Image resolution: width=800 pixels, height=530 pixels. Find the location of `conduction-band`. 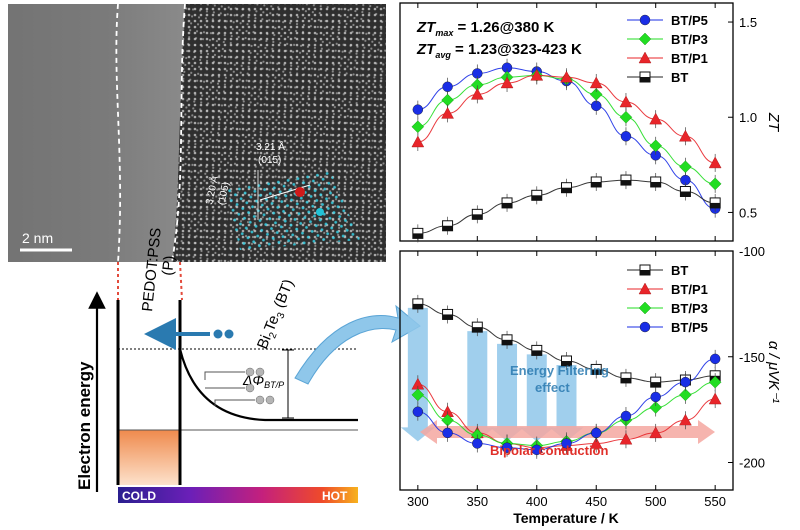

conduction-band is located at coordinates (268, 385).